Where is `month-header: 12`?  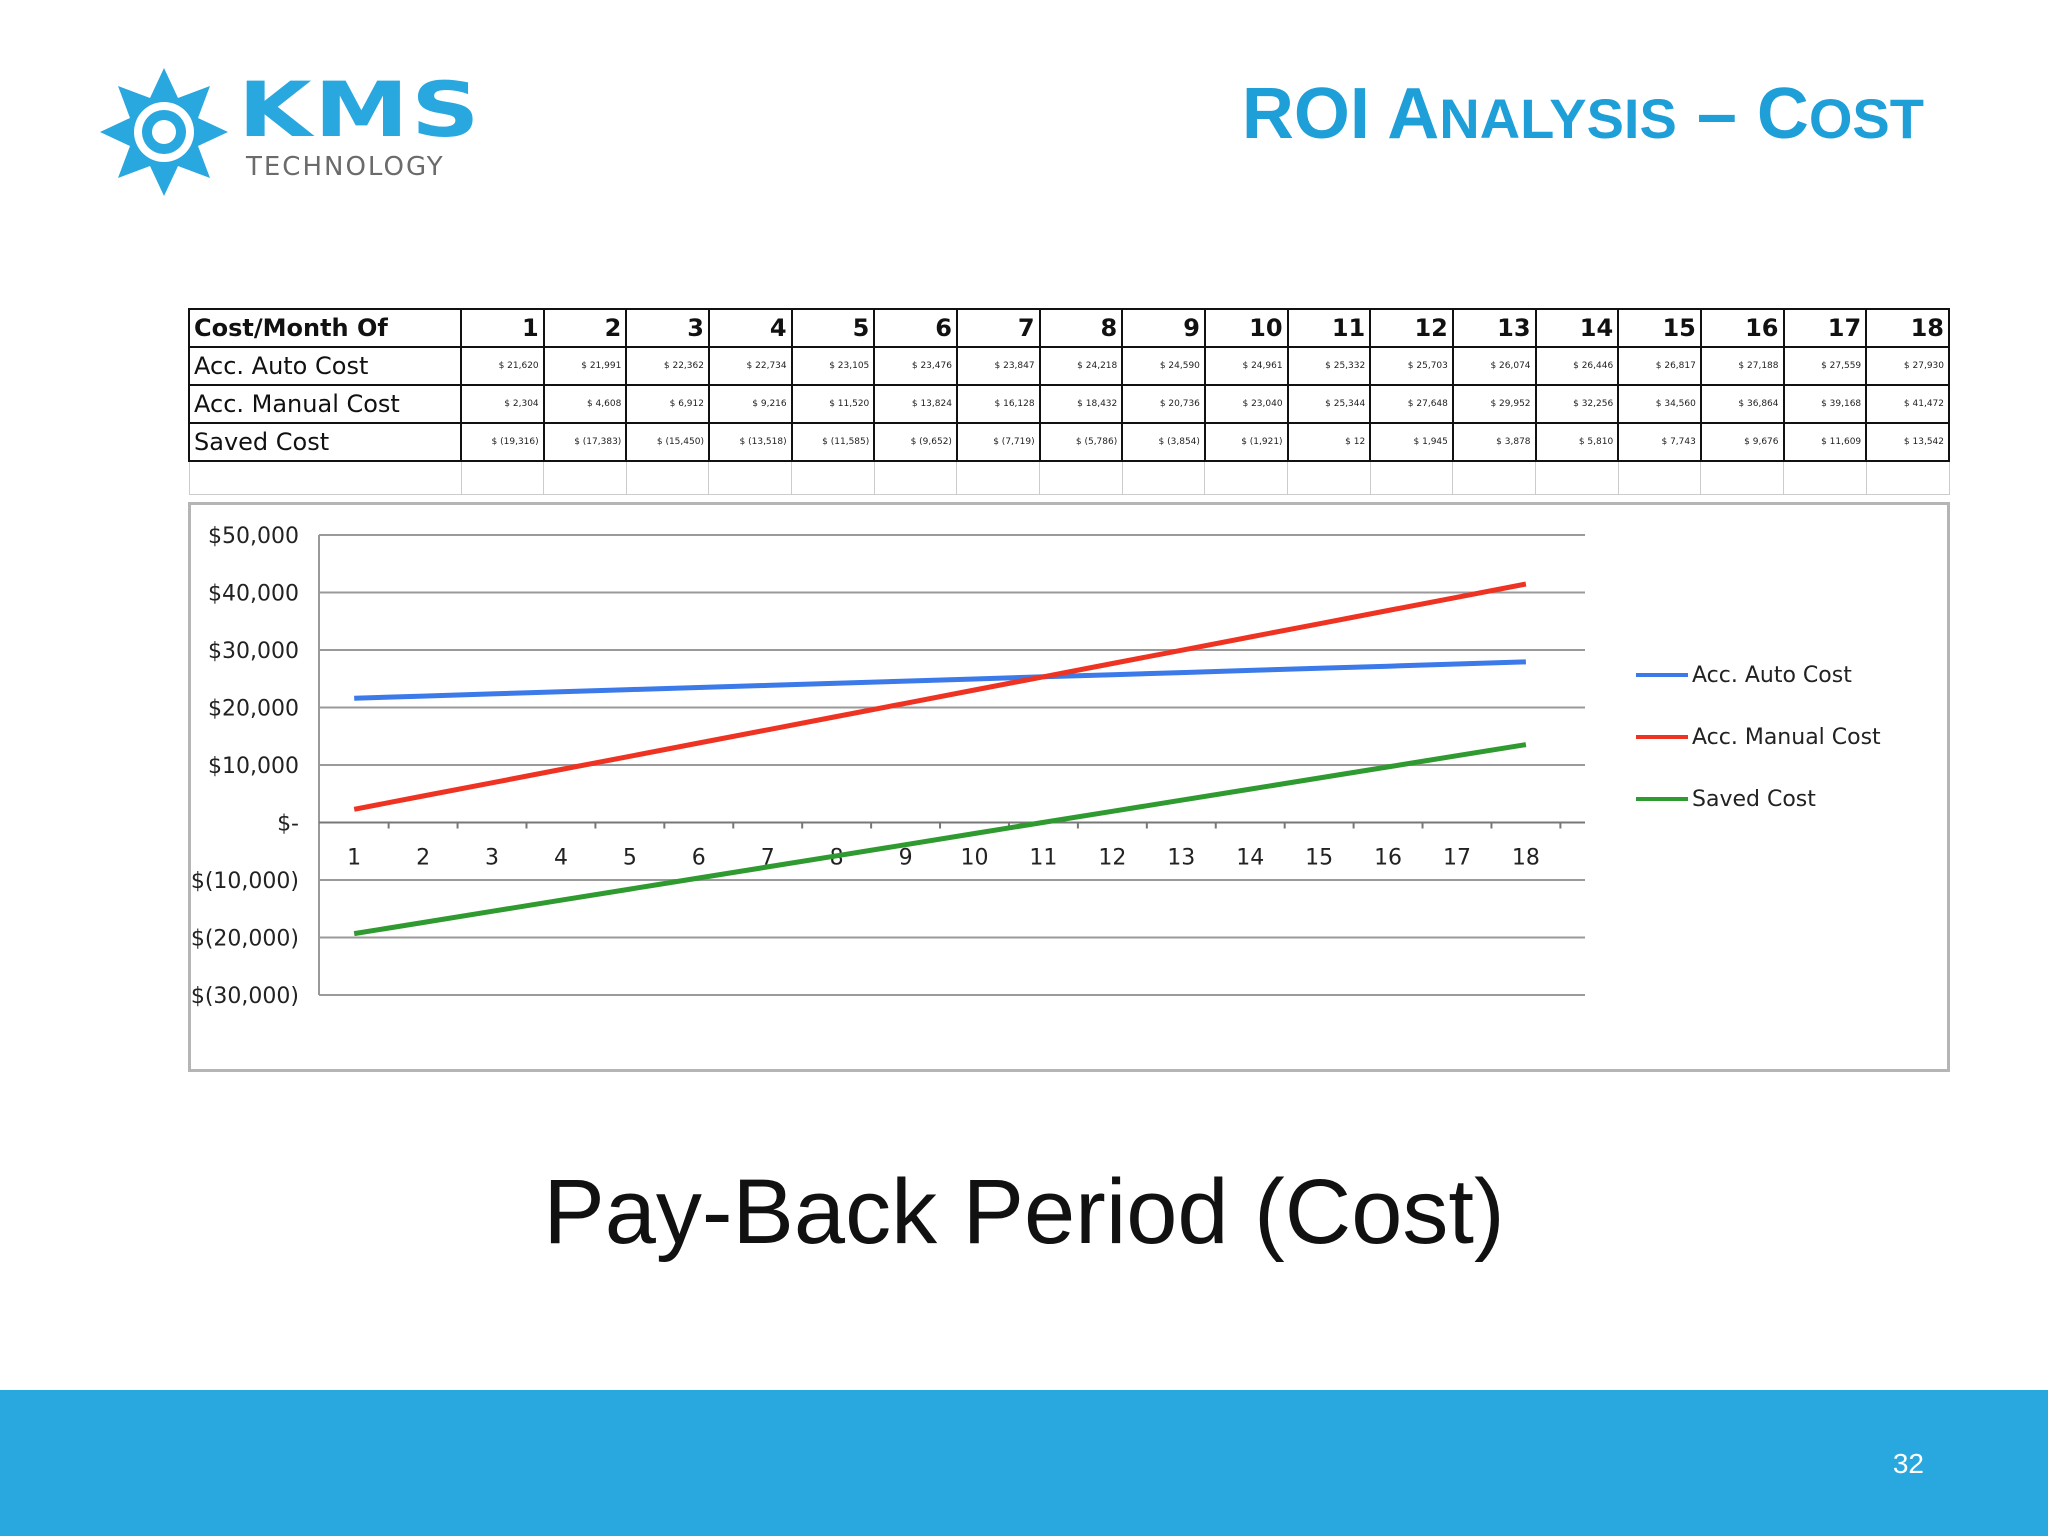
month-header: 12 is located at coordinates (1411, 328).